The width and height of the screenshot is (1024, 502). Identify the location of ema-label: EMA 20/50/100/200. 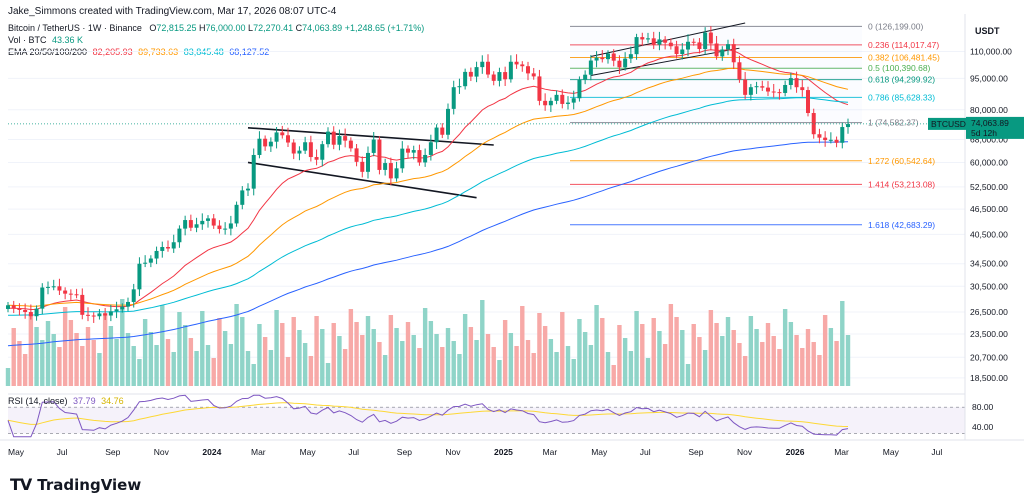
(48, 52).